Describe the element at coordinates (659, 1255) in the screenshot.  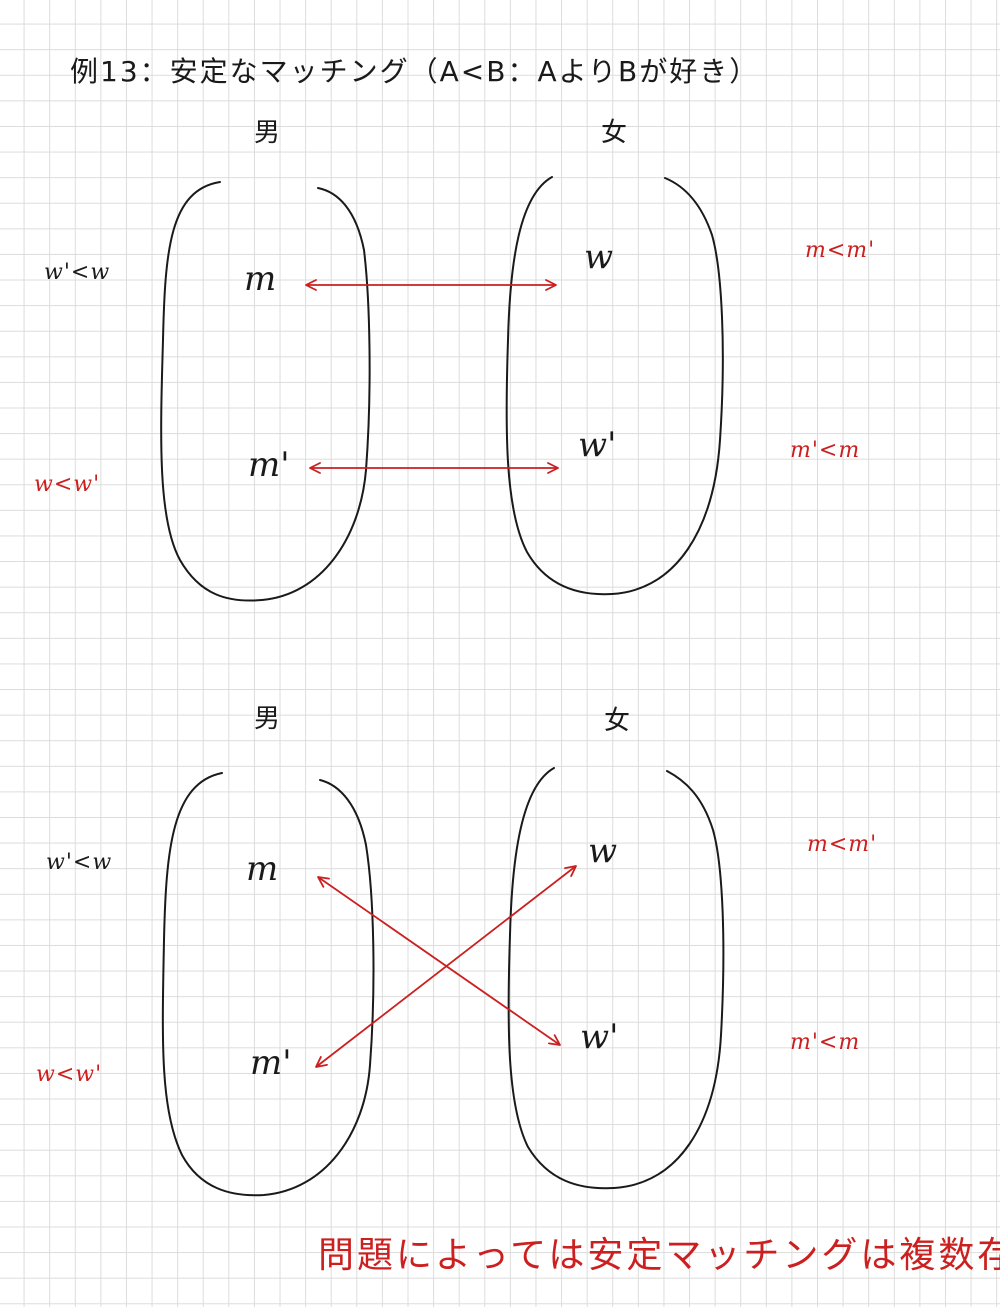
I see `footer-note: 問題によっては安定マッチングは複数存在．` at that location.